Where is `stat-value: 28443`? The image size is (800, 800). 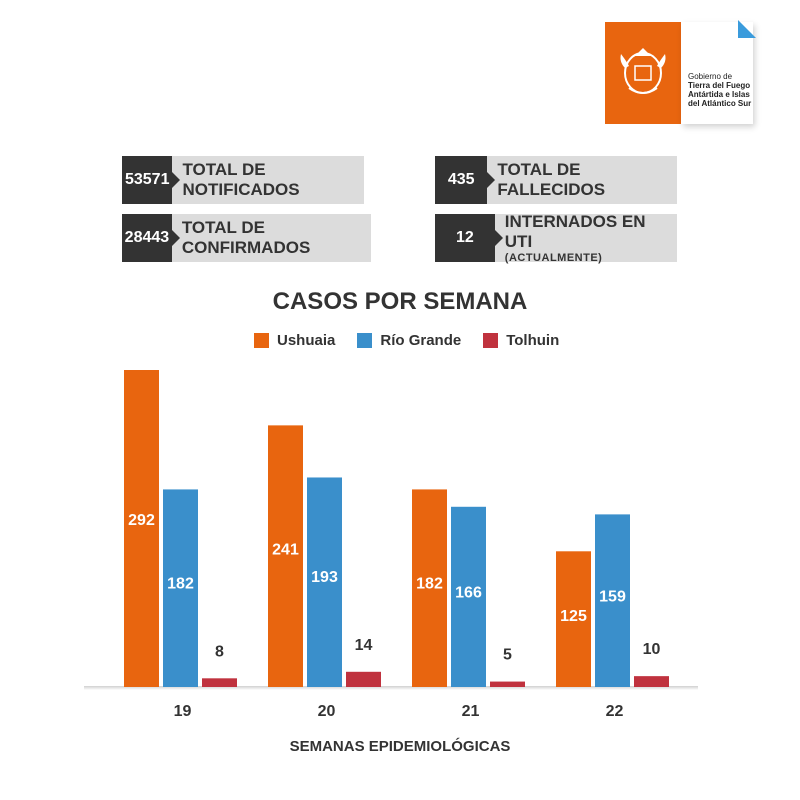
stat-value: 28443 is located at coordinates (151, 238).